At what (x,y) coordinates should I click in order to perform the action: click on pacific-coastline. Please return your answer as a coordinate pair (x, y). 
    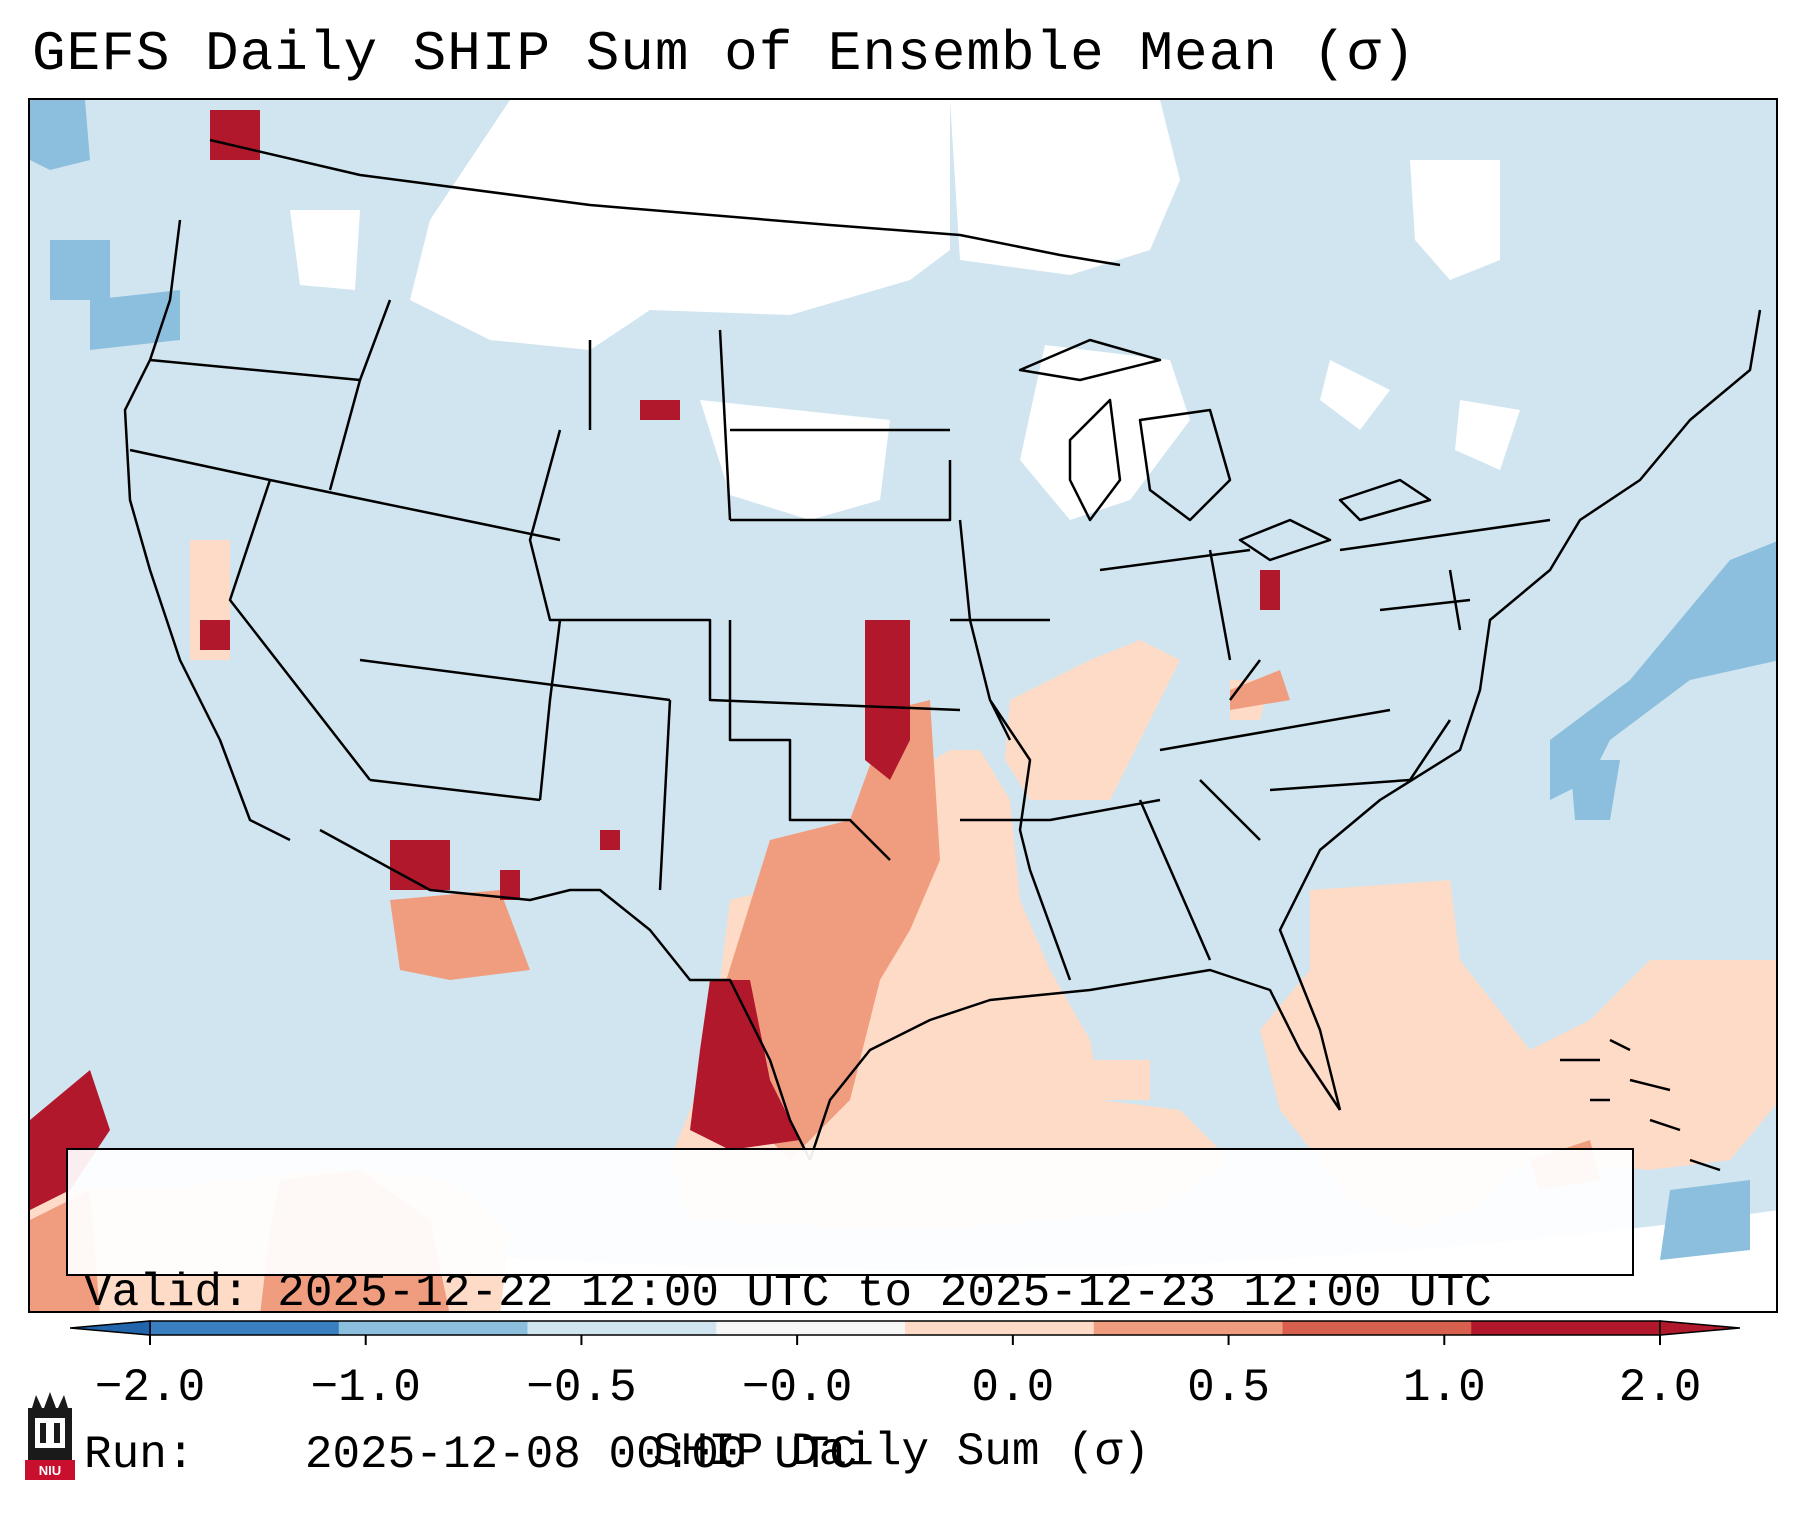
    Looking at the image, I should click on (207, 530).